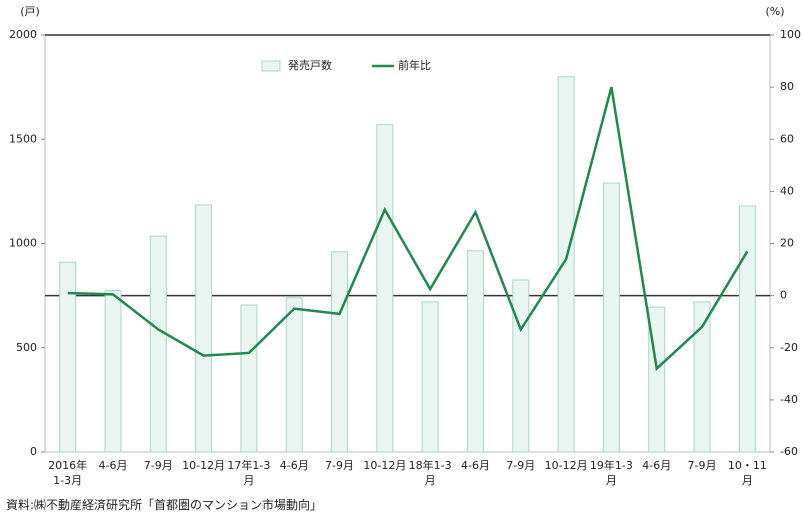 This screenshot has height=517, width=803. I want to click on y2-tick-label: 100, so click(790, 34).